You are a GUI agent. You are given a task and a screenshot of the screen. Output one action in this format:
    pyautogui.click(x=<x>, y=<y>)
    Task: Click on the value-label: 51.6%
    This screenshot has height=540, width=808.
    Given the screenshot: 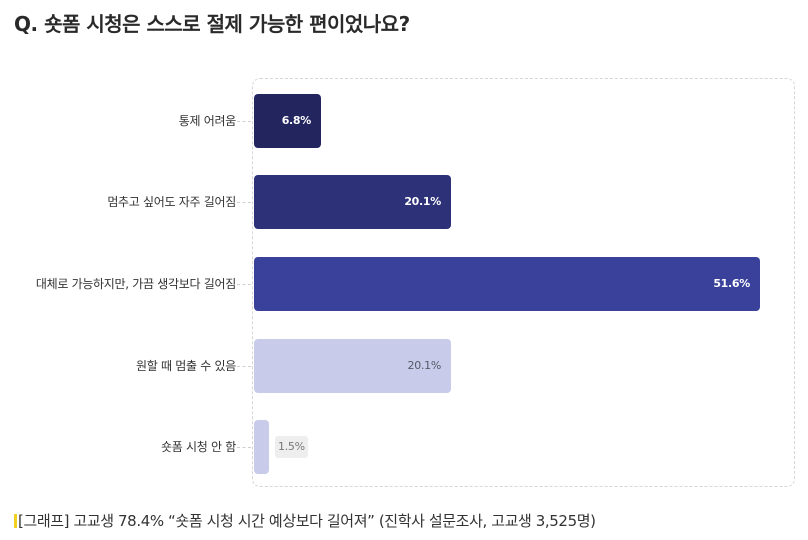 What is the action you would take?
    pyautogui.click(x=731, y=283)
    